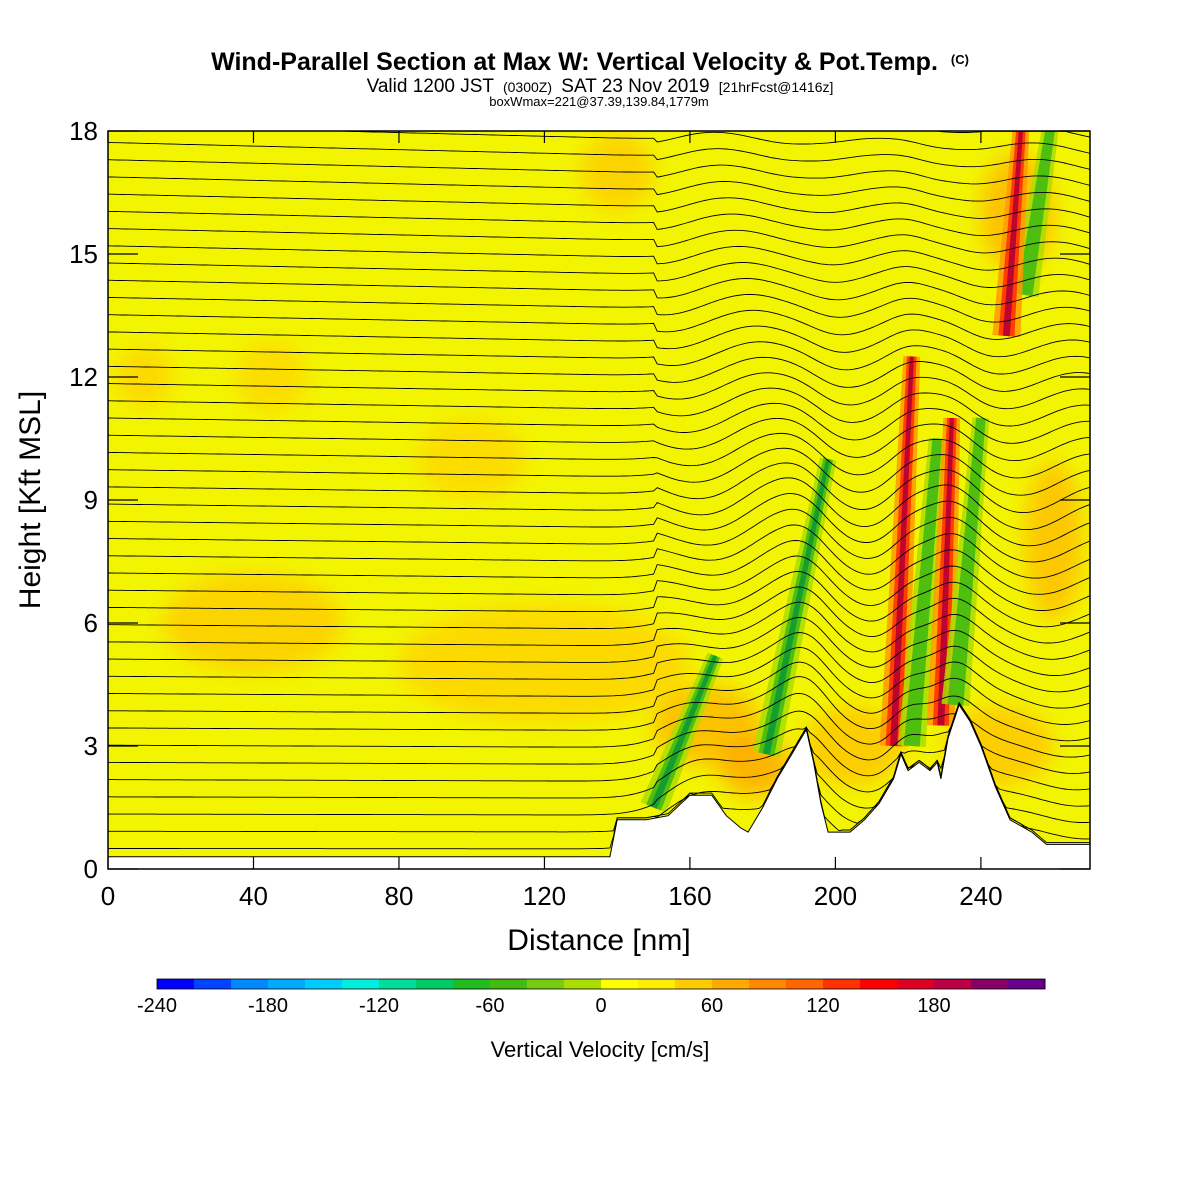 Image resolution: width=1200 pixels, height=1200 pixels. I want to click on colorbar-tick-label: -60, so click(490, 1006).